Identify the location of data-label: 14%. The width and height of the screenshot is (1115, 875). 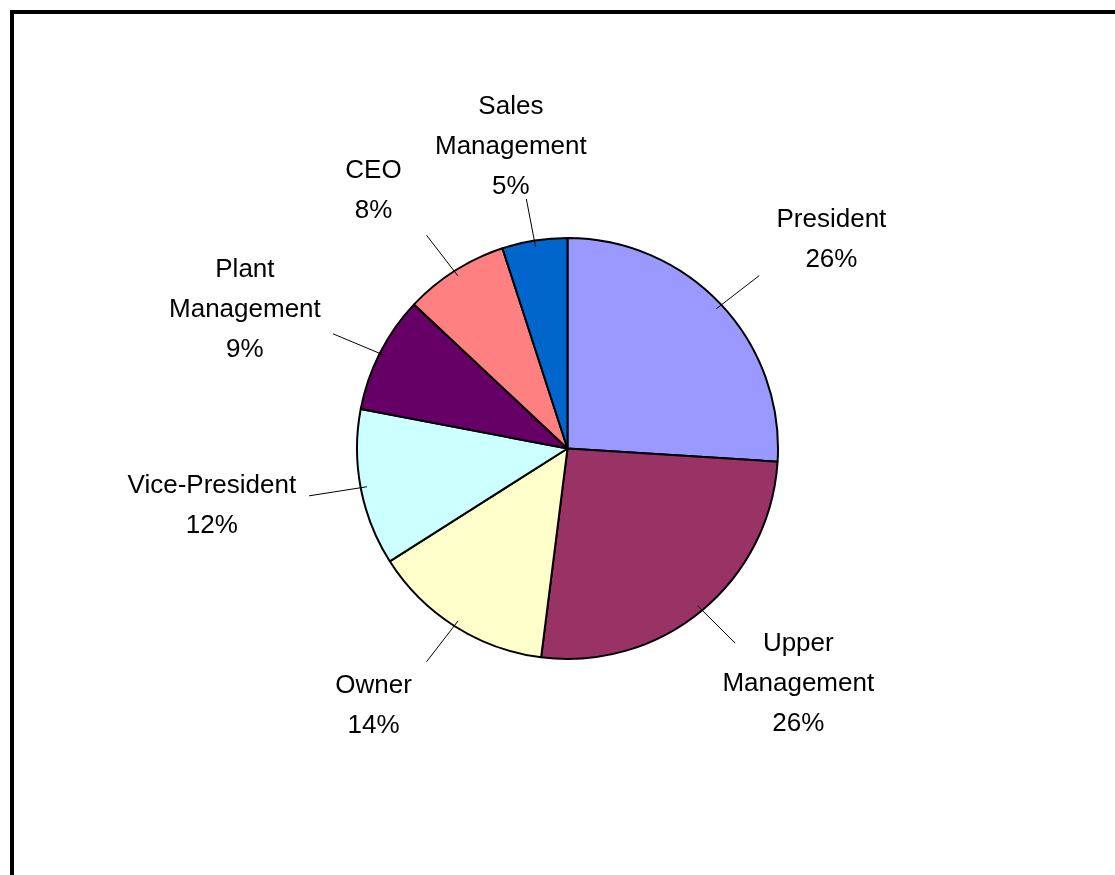
(373, 724).